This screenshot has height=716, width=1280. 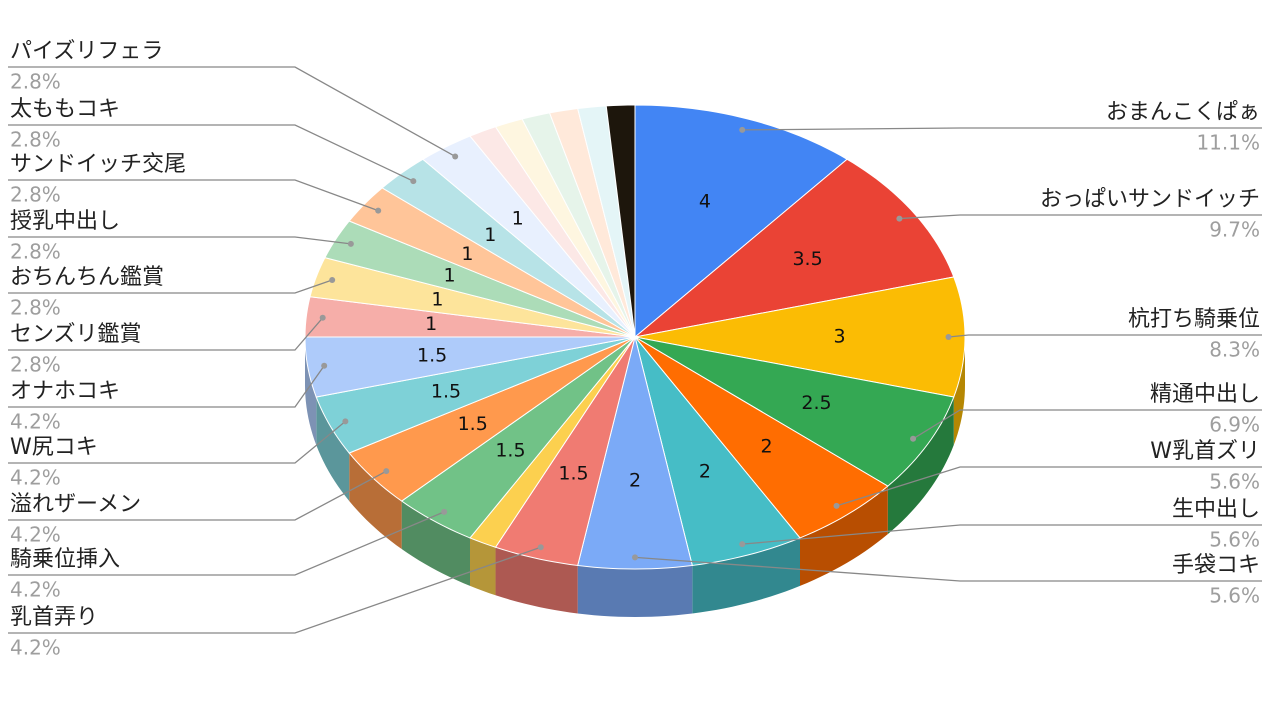 I want to click on category-label: サンドイッチ交尾, so click(x=98, y=164).